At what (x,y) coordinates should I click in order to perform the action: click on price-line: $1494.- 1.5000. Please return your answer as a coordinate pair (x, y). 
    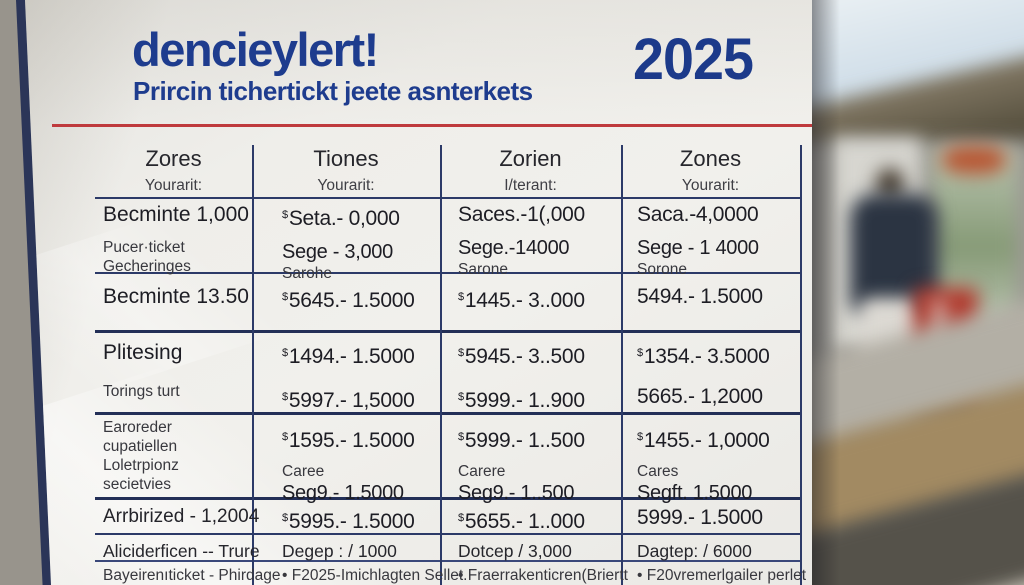
    Looking at the image, I should click on (348, 356).